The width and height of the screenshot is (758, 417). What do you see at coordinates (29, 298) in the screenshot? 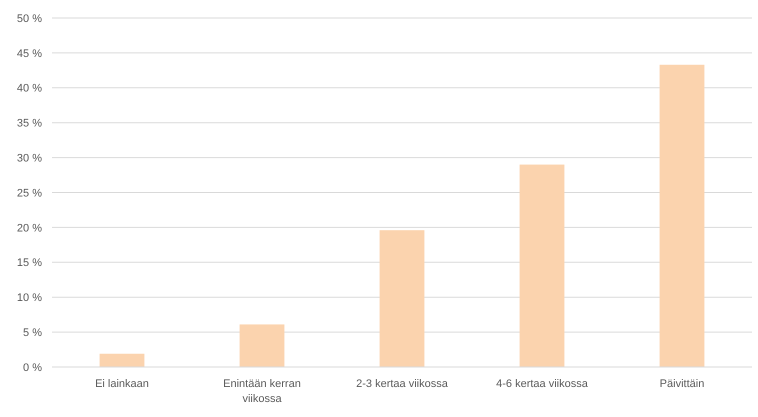
I see `y-tick-label: 10 %` at bounding box center [29, 298].